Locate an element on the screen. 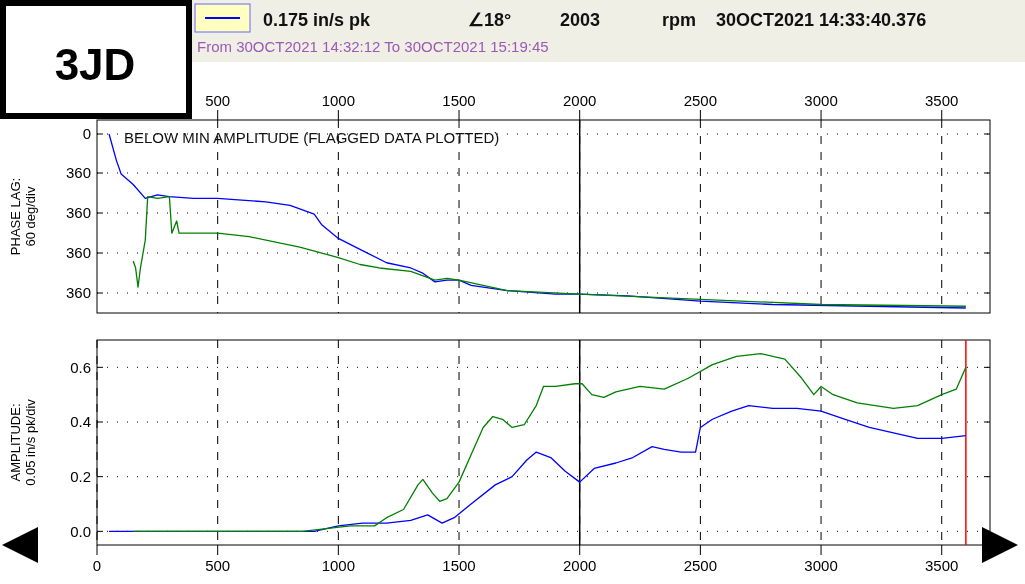  y-axis-title: AMPLITUDE: 0.05 in/s pk/div is located at coordinates (23, 442).